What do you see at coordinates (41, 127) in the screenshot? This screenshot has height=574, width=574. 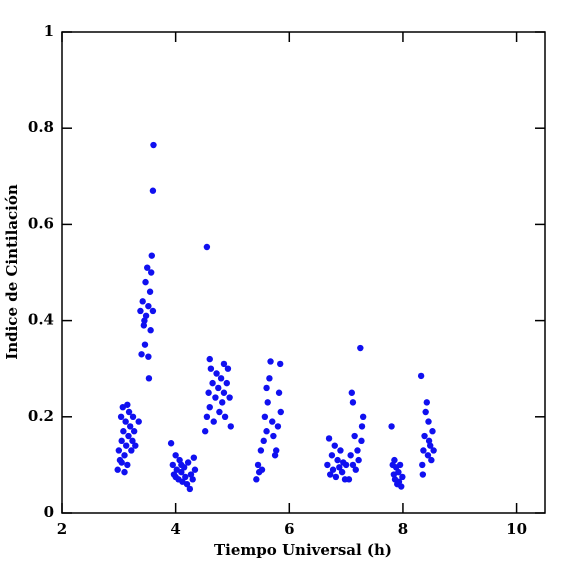 I see `y-tick-label: 0.8` at bounding box center [41, 127].